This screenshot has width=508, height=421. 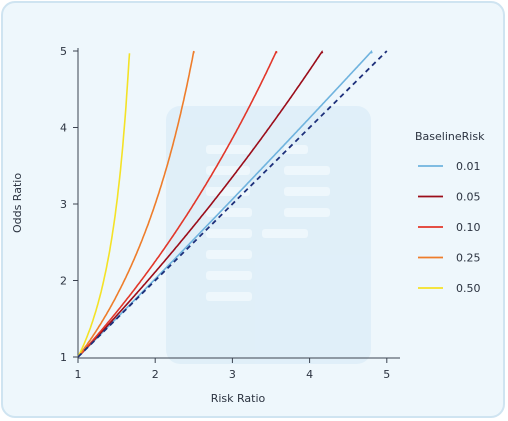 I want to click on y-tick-label: 5, so click(x=63, y=51).